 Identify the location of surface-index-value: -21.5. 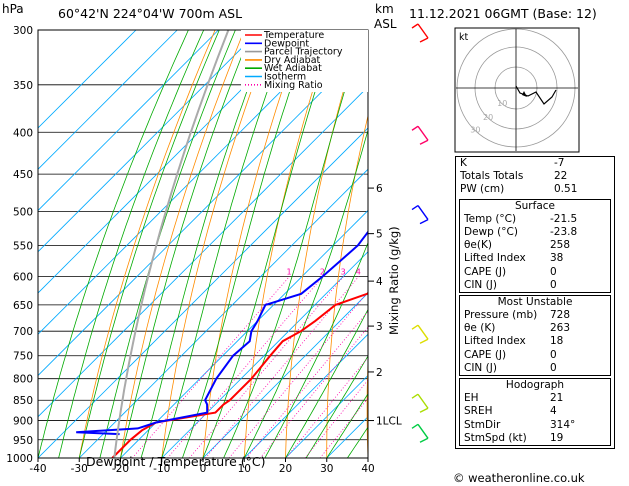
(564, 218).